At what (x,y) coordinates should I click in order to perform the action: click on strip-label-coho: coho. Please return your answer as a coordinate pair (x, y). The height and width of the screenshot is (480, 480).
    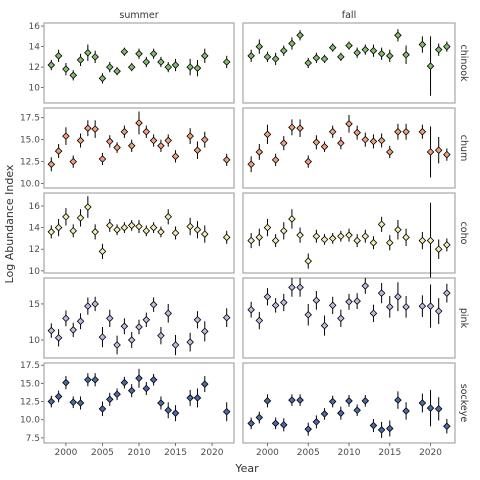
    Looking at the image, I should click on (463, 233).